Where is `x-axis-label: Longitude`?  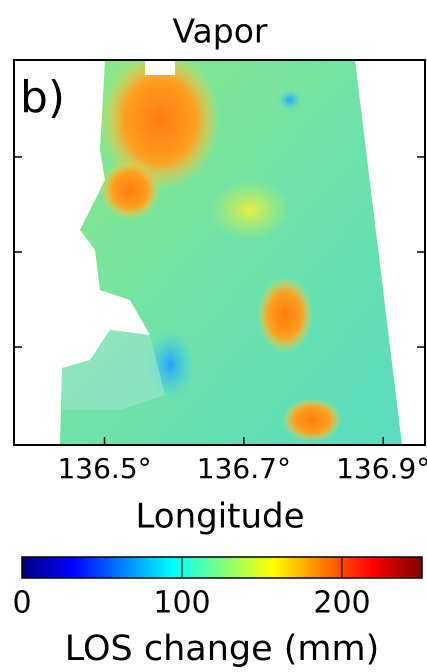
x-axis-label: Longitude is located at coordinates (219, 517).